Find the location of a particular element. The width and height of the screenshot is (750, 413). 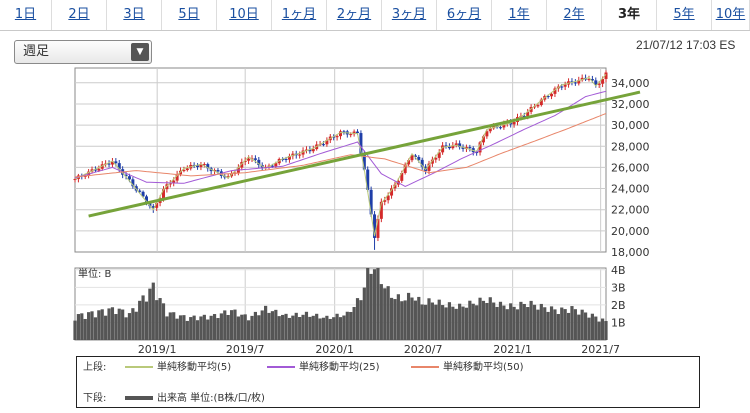

period-tabs: 1日 2日 3日 5日 10日 1ヶ月 2ヶ月 3ヶ月 6ヶ月 1年 2年 3年 5年 10年 is located at coordinates (375, 15).